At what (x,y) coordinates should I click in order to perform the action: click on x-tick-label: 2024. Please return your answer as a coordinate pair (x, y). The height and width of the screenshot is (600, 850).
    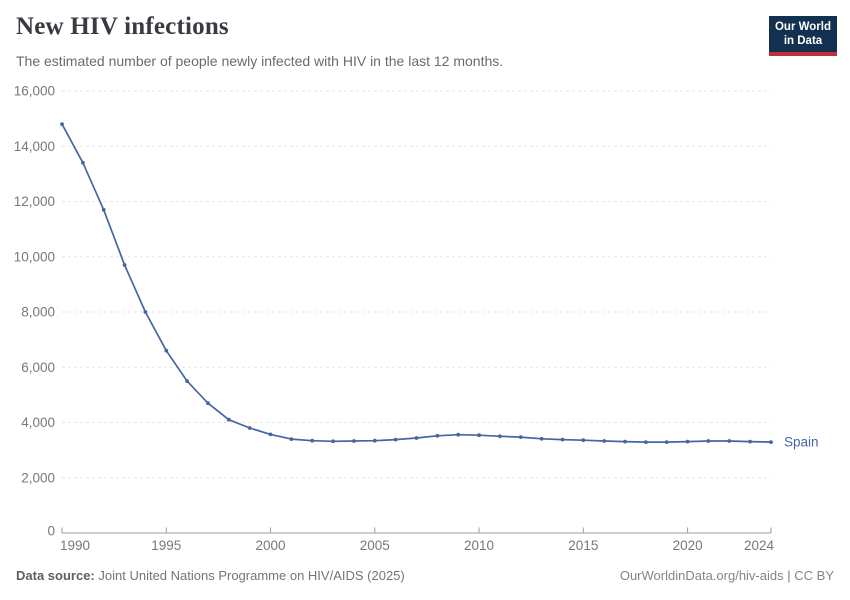
    Looking at the image, I should click on (759, 545).